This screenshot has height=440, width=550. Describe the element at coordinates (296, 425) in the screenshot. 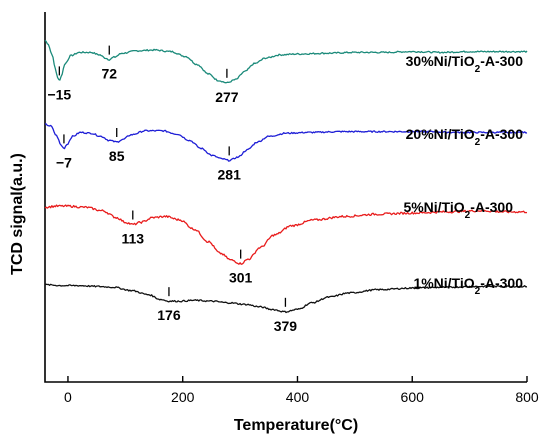

I see `x-axis-title: Temperature(°C)` at that location.